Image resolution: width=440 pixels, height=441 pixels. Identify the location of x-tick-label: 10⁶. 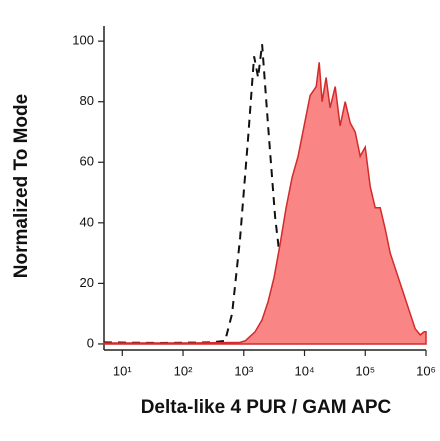
(426, 370).